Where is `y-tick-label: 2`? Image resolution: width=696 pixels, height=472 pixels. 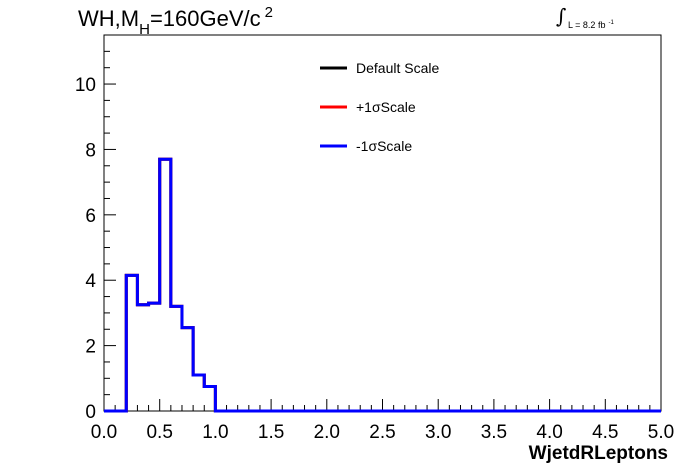 y-tick-label: 2 is located at coordinates (90, 347).